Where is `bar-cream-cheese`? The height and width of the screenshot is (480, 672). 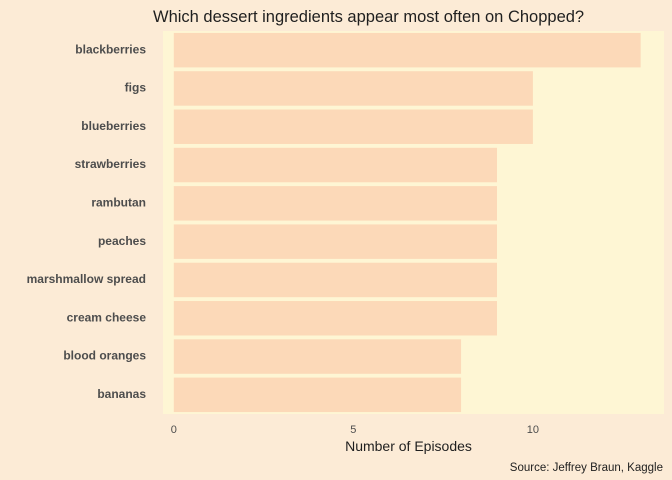 bar-cream-cheese is located at coordinates (335, 318).